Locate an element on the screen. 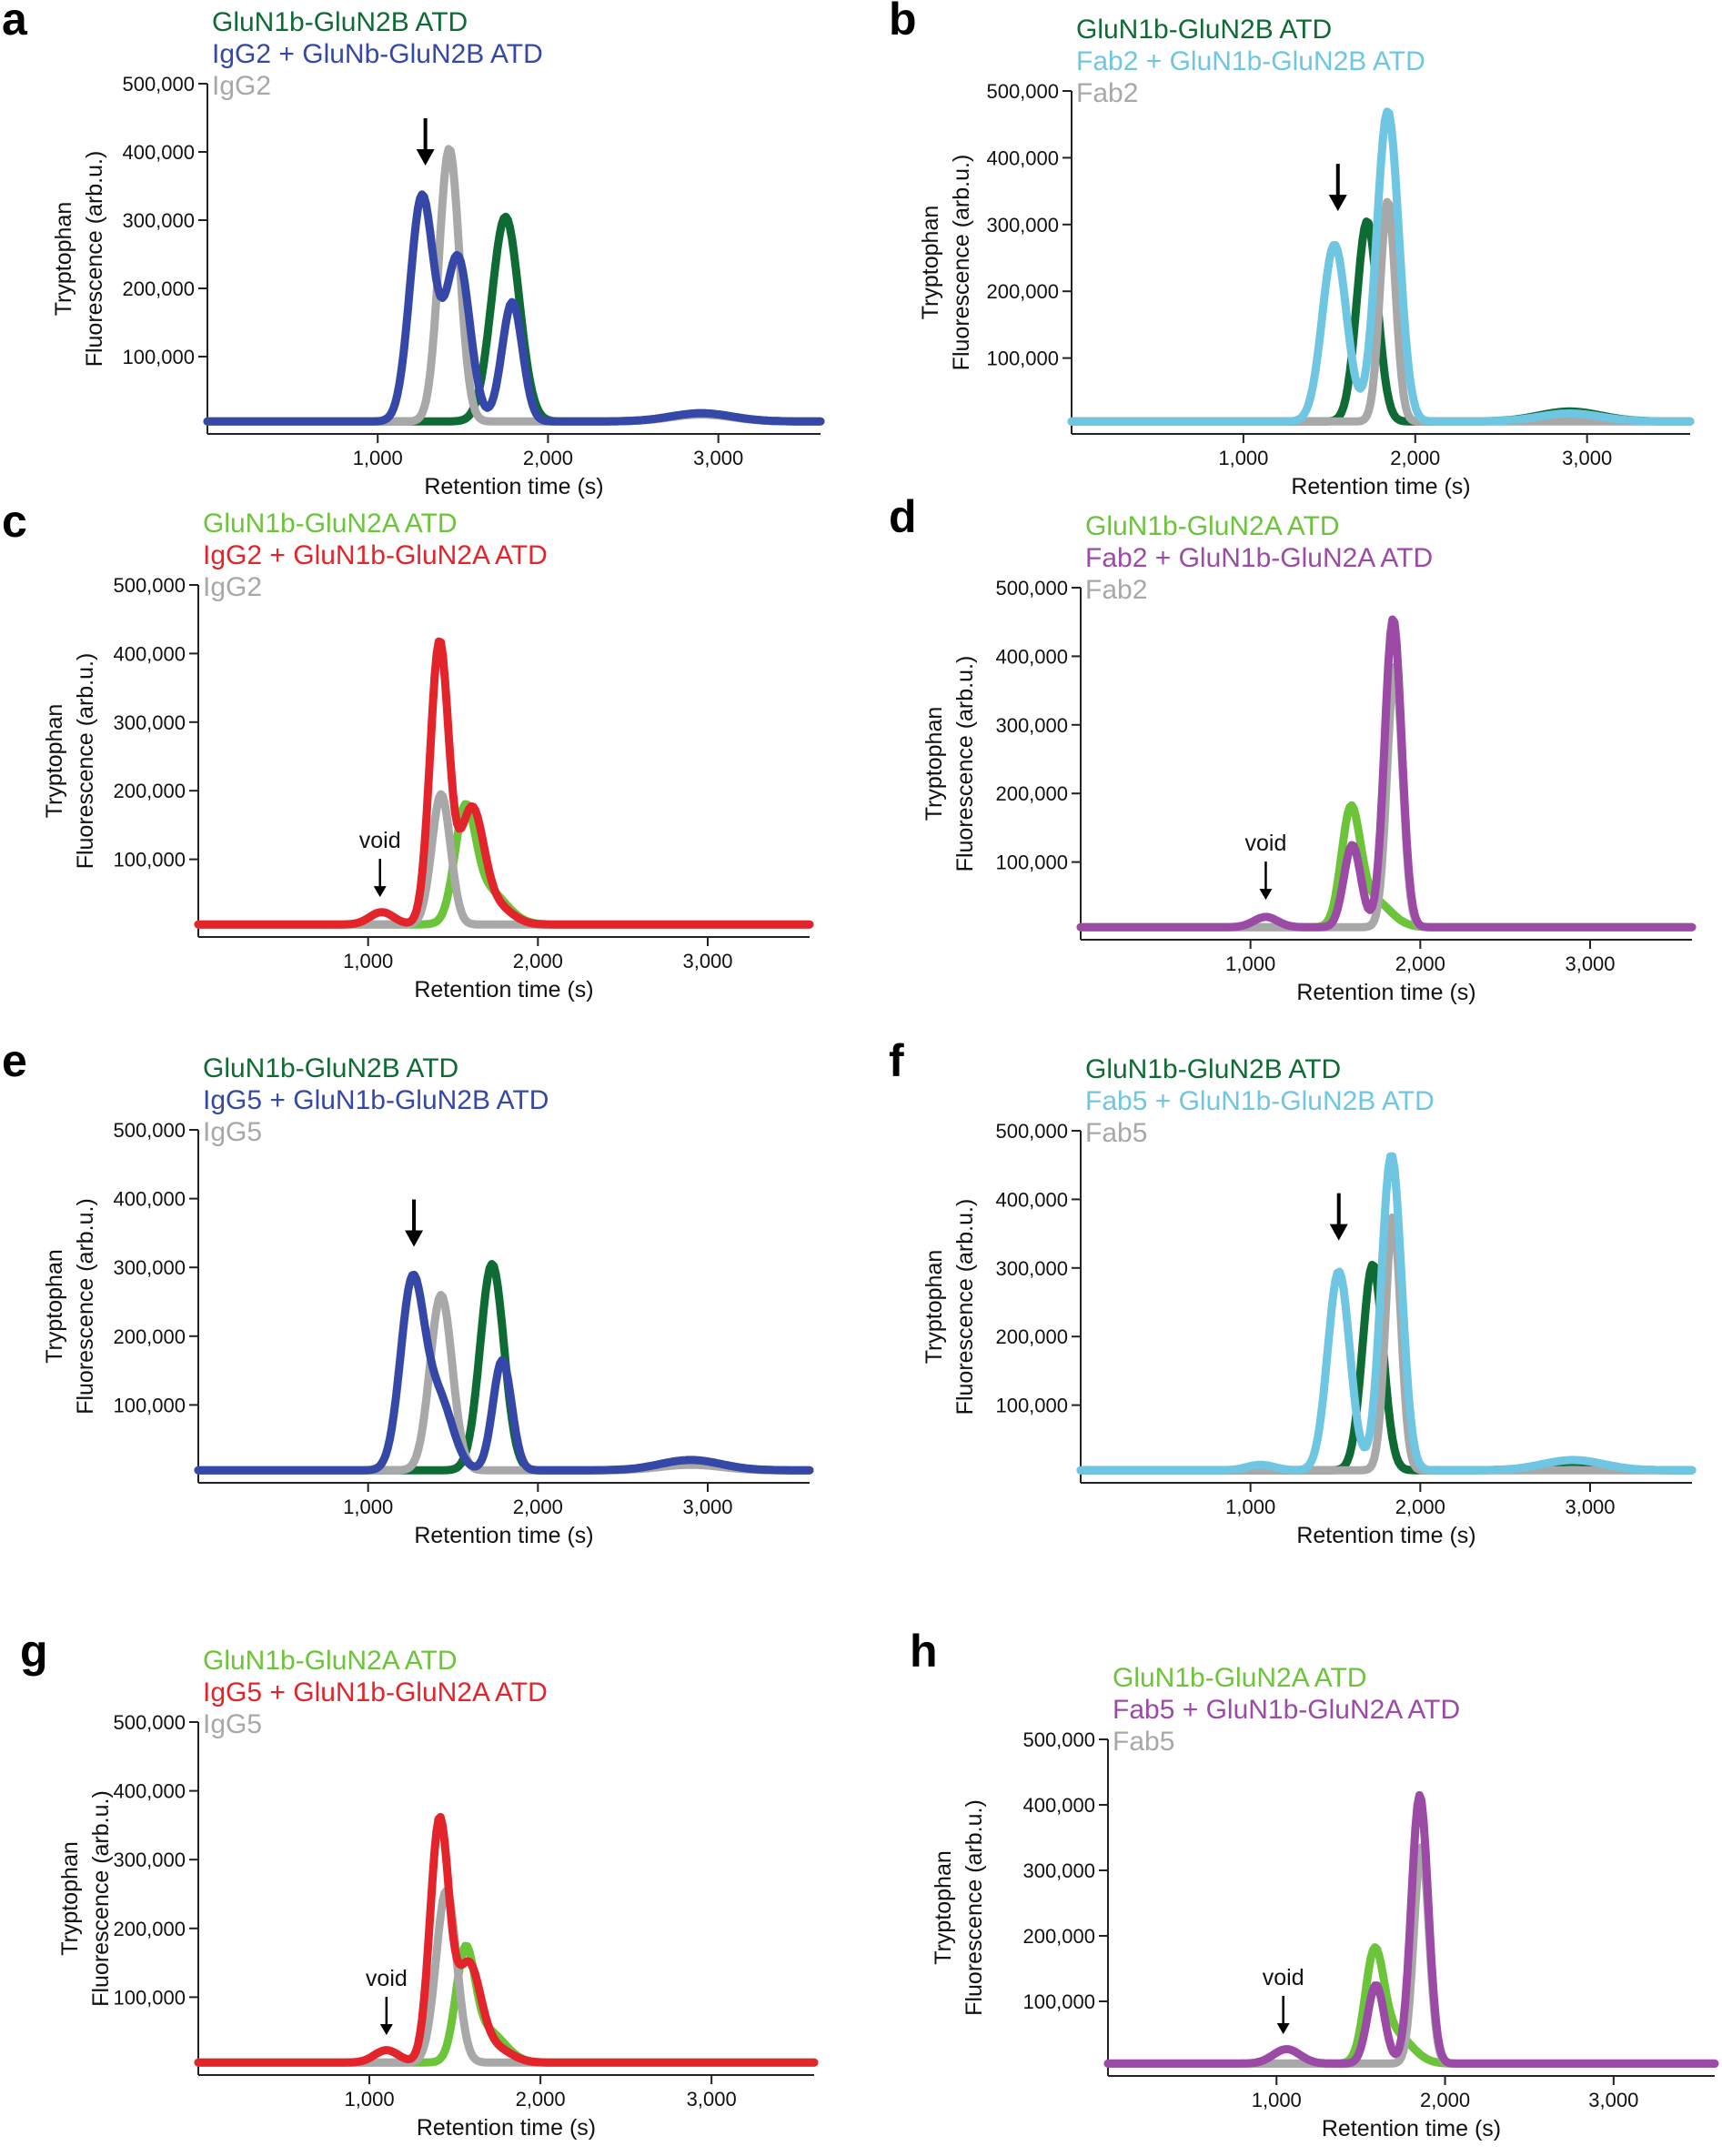 This screenshot has height=2156, width=1722. legend-entry: IgG5 is located at coordinates (232, 1132).